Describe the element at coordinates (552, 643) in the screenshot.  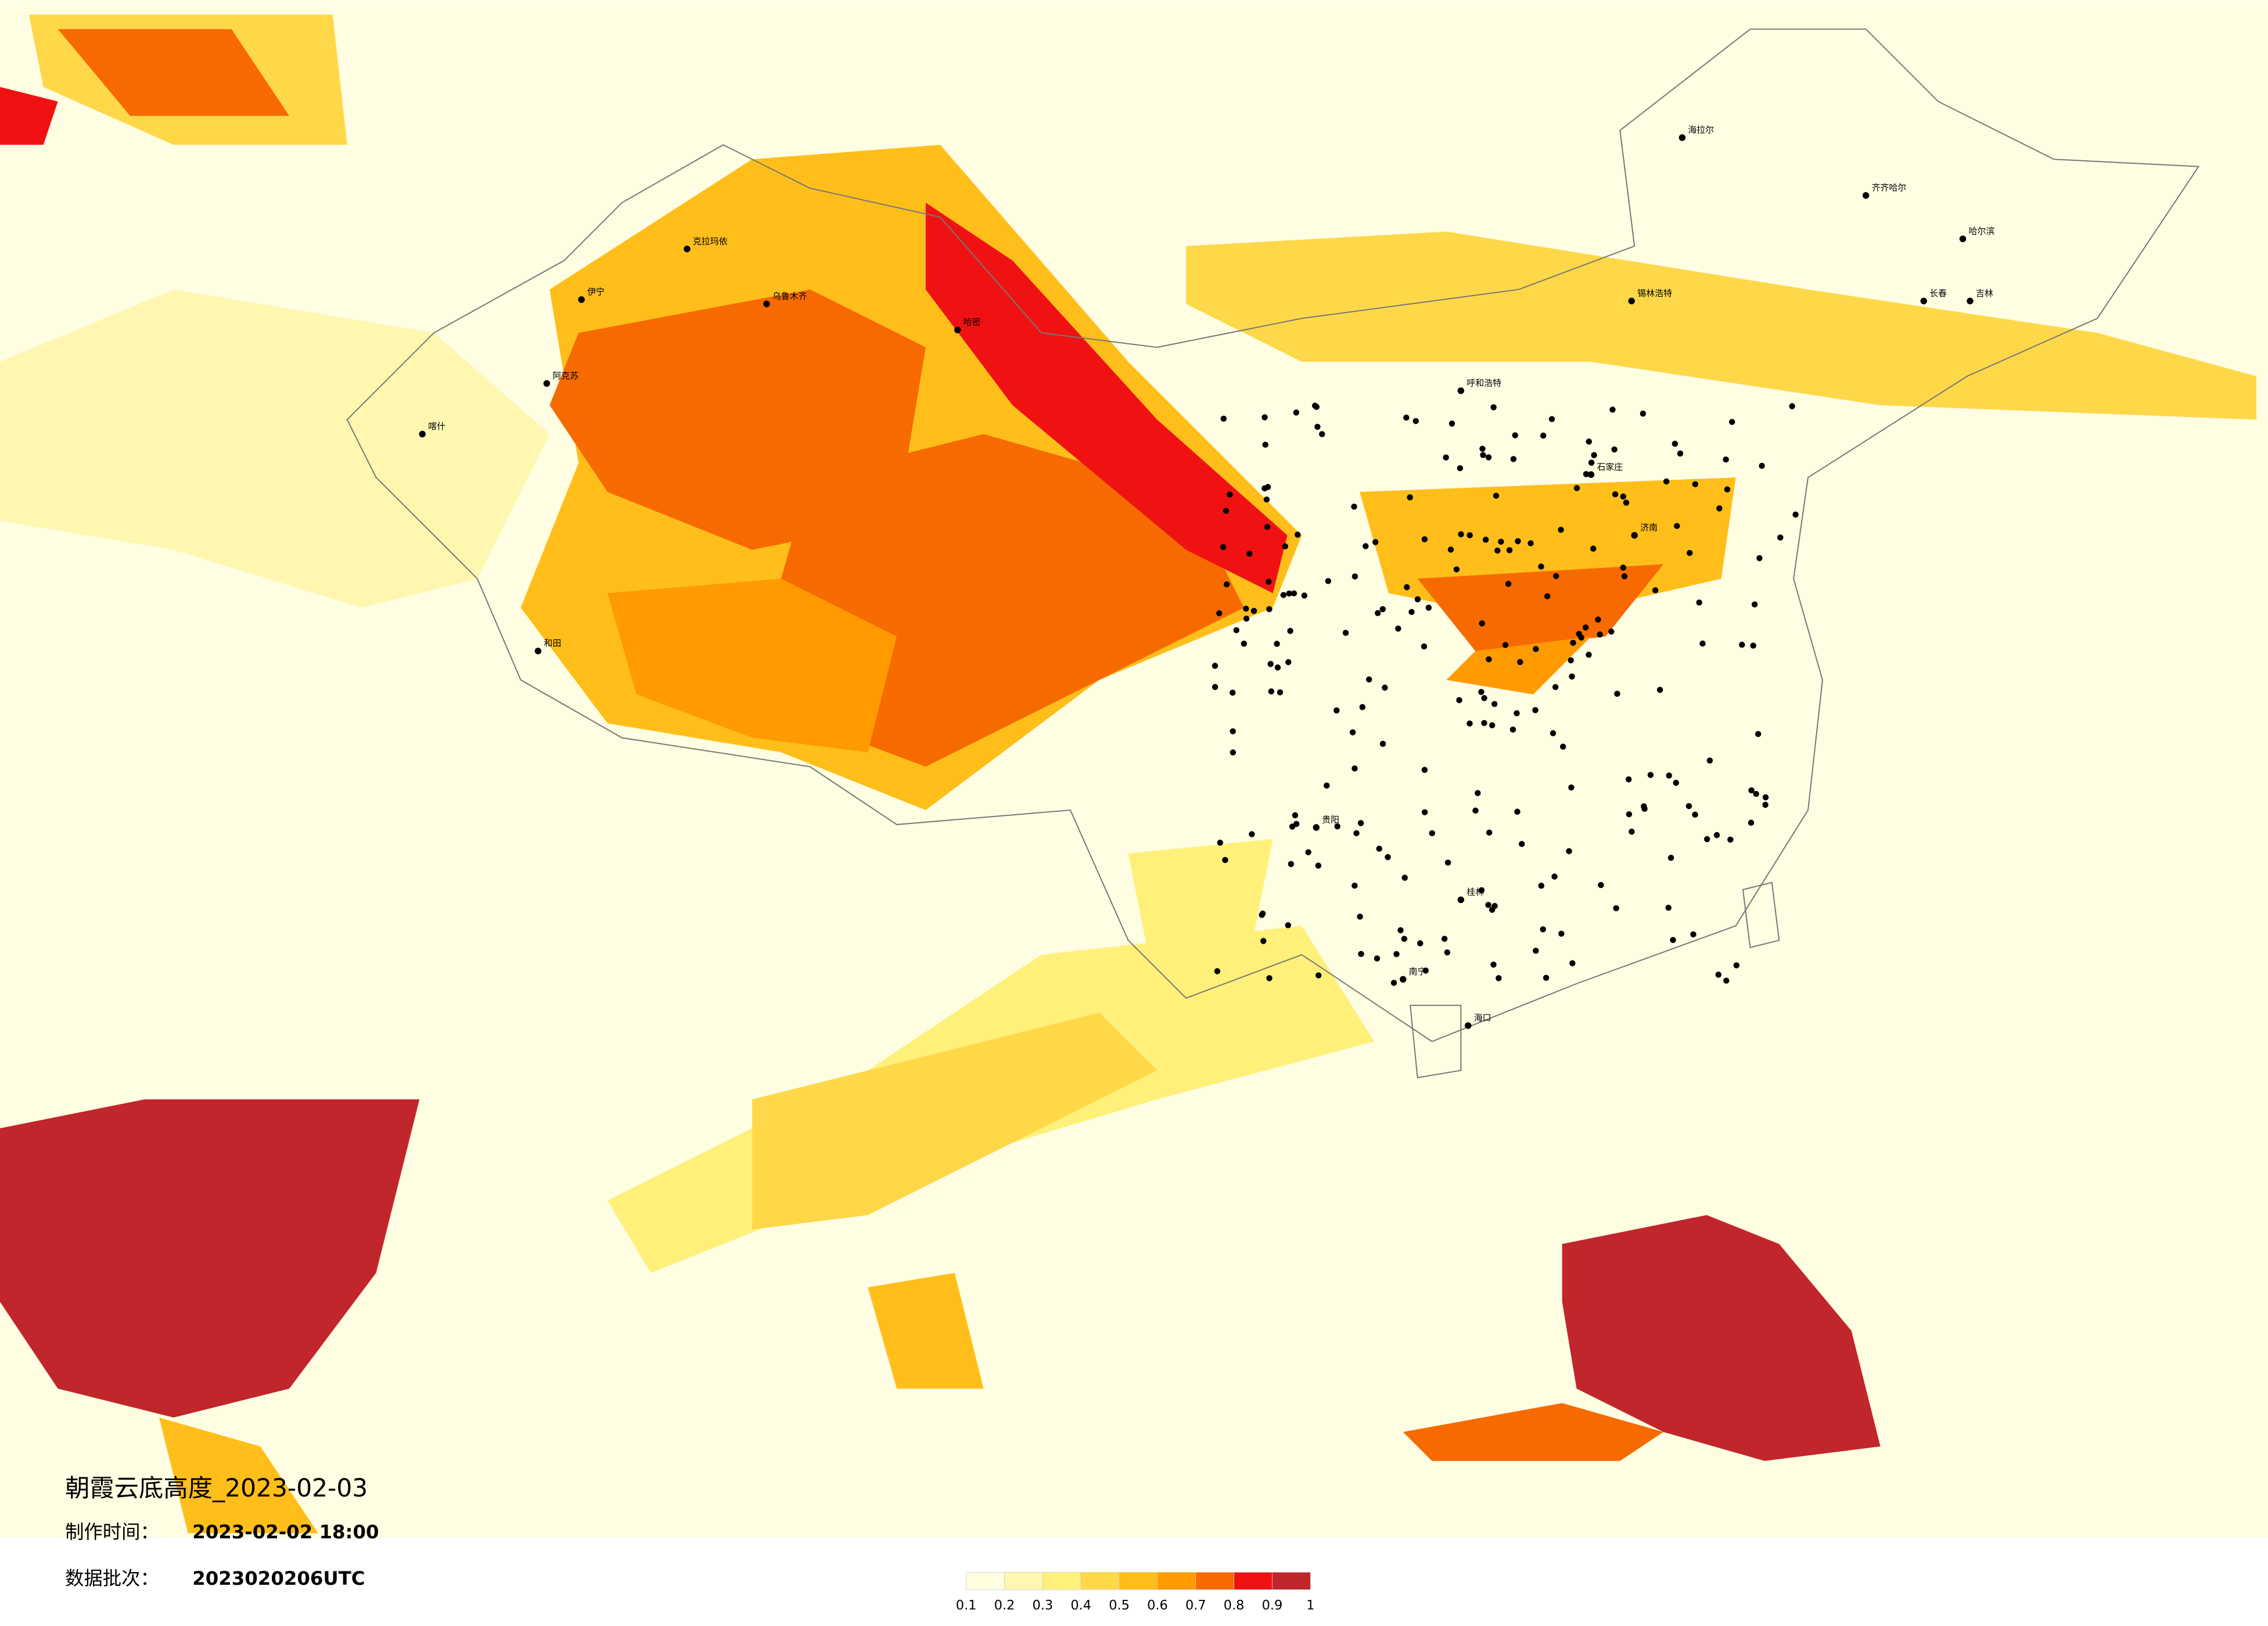
I see `city-label: 和田` at that location.